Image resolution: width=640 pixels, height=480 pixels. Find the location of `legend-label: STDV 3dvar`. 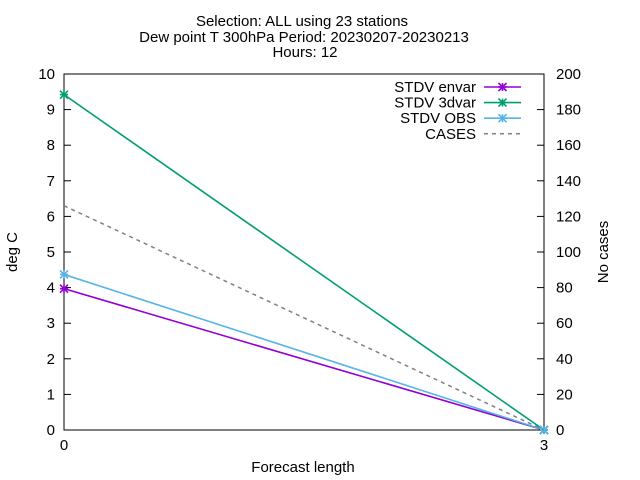

legend-label: STDV 3dvar is located at coordinates (435, 103).